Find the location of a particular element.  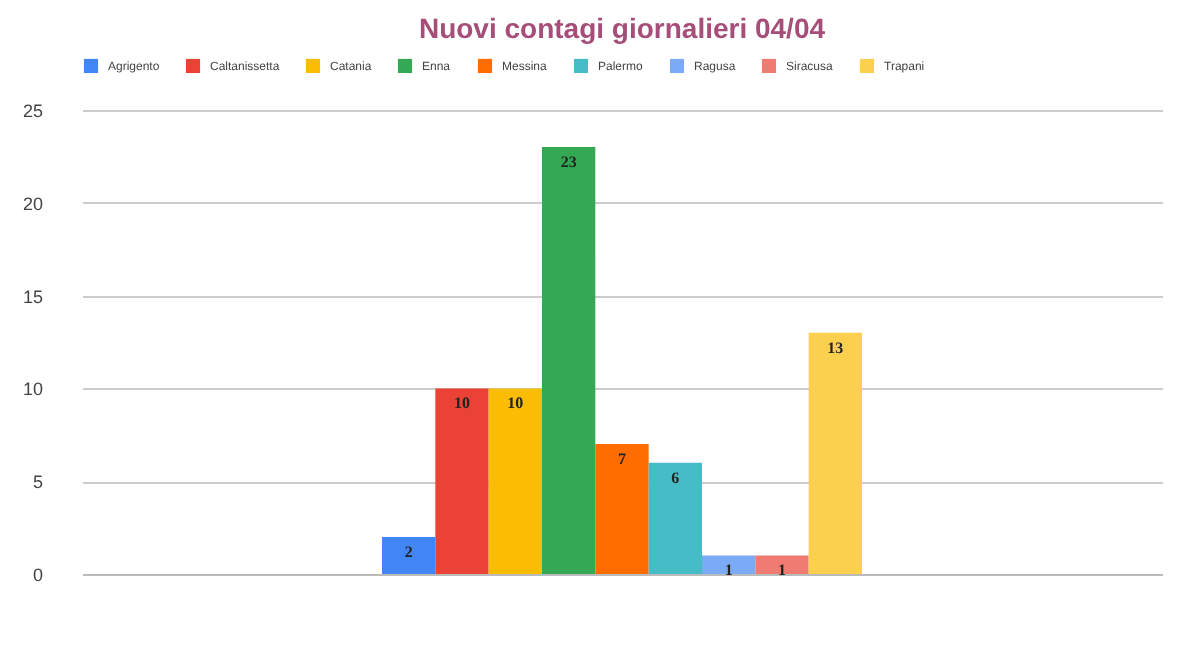

y-tick-label: 20 is located at coordinates (32, 203).